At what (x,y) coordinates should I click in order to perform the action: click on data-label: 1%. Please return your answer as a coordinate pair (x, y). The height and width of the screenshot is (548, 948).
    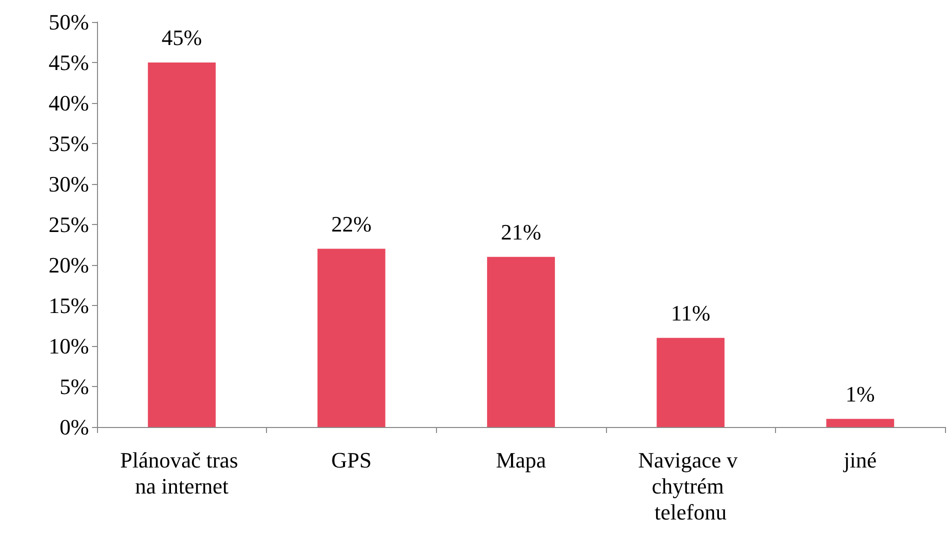
    Looking at the image, I should click on (860, 393).